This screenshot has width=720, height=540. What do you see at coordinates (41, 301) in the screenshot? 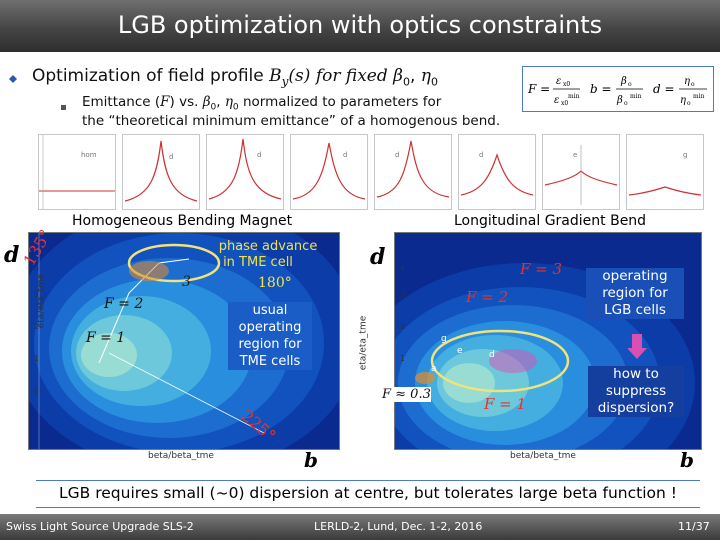
I see `left-ylabel: eta/eta_tme` at bounding box center [41, 301].